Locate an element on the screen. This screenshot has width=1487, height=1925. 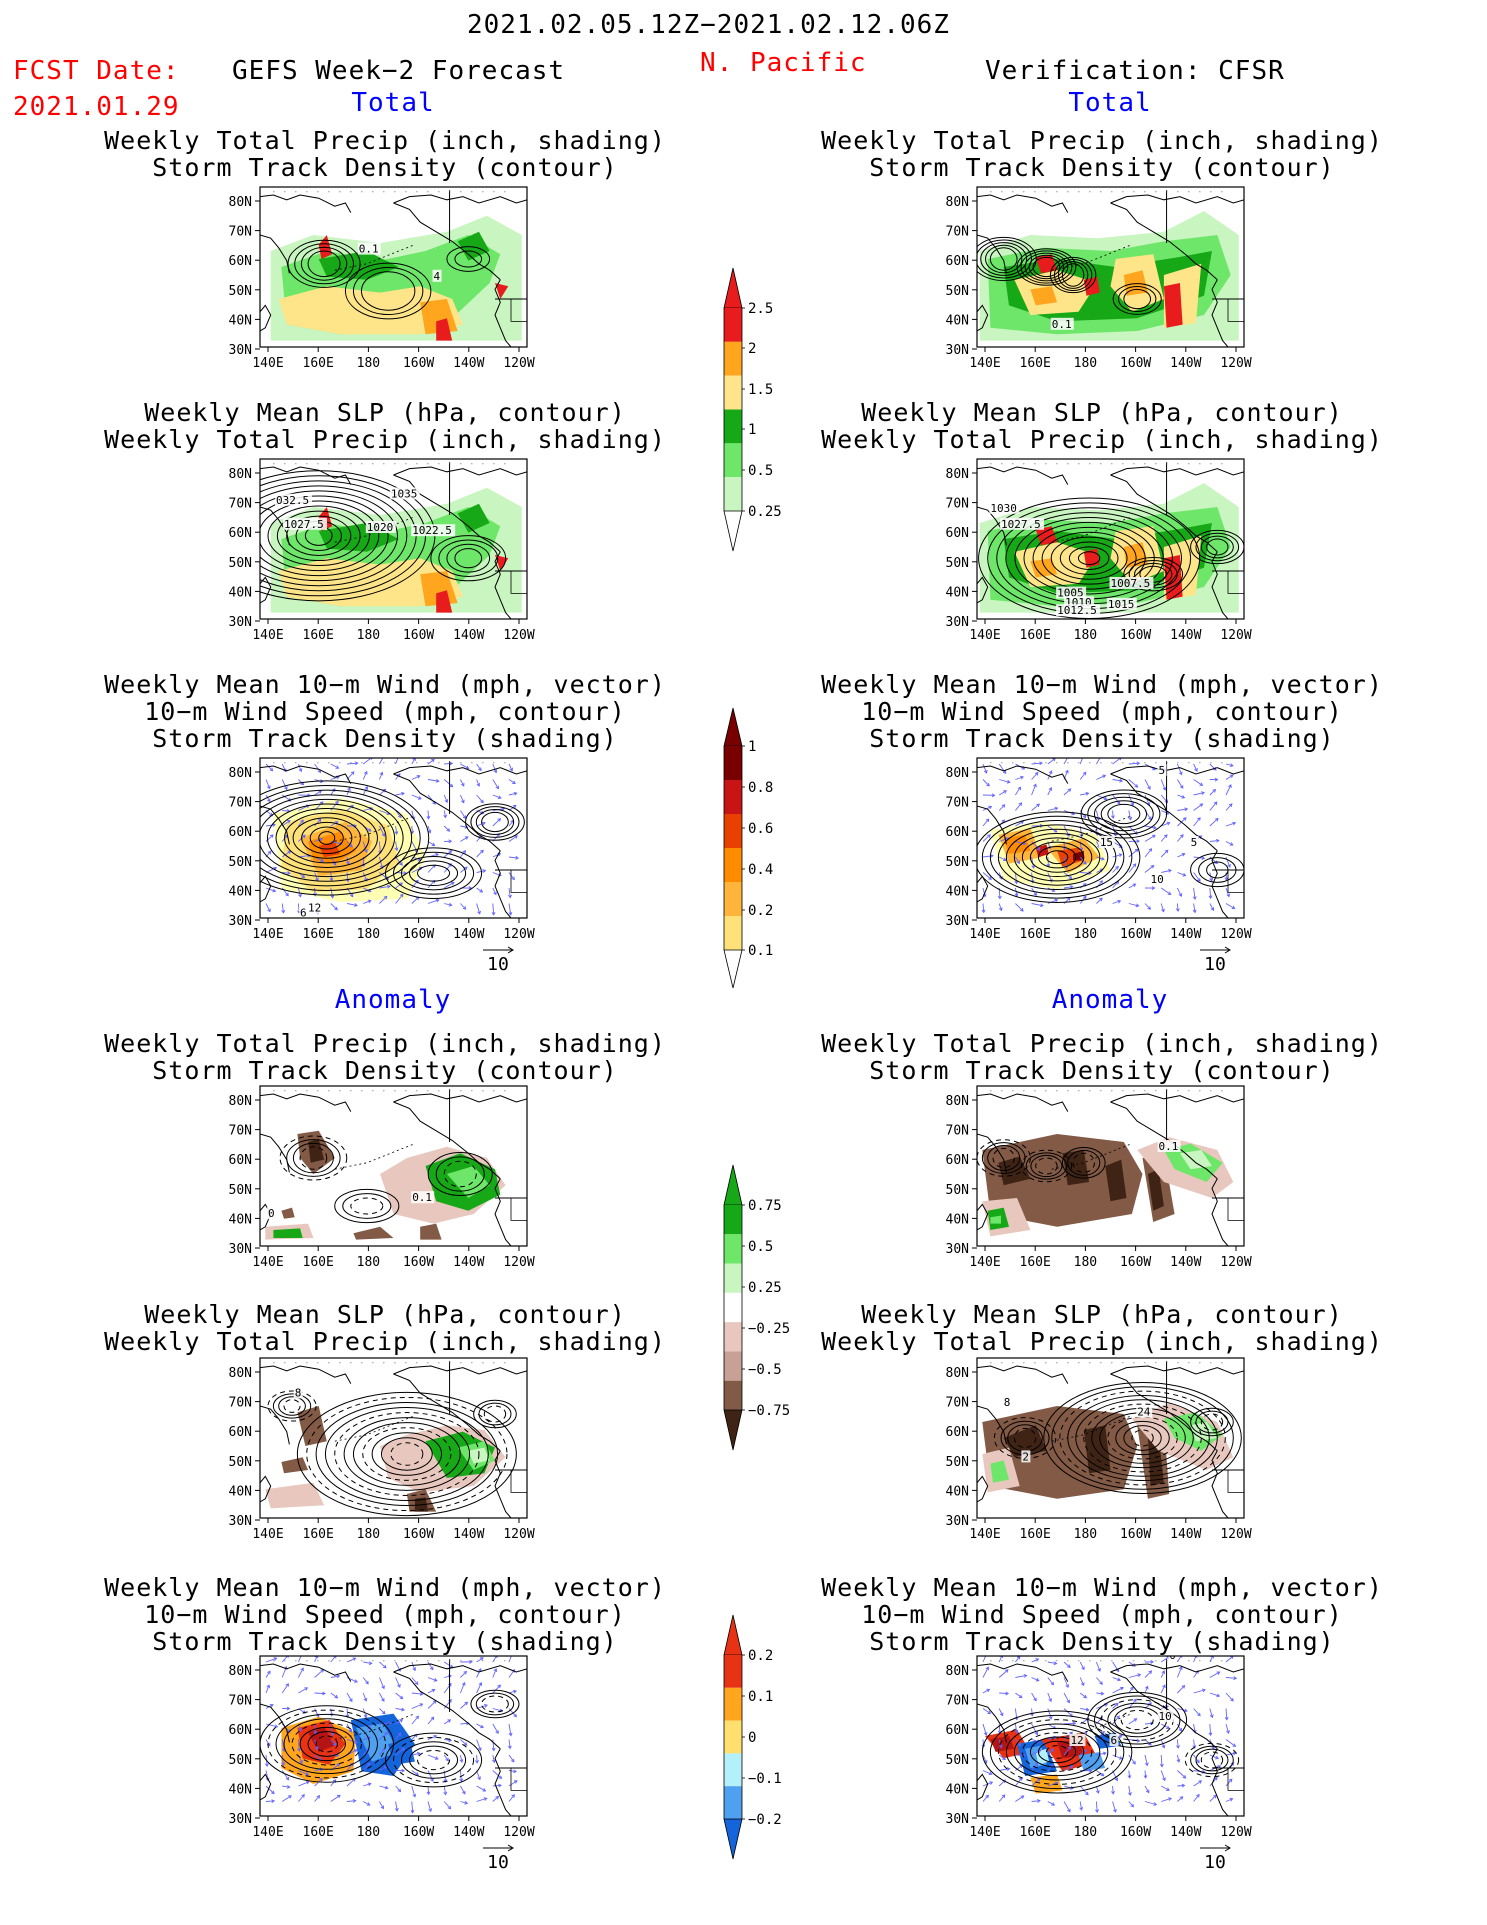
lon-tick-label: 180 is located at coordinates (368, 1832).